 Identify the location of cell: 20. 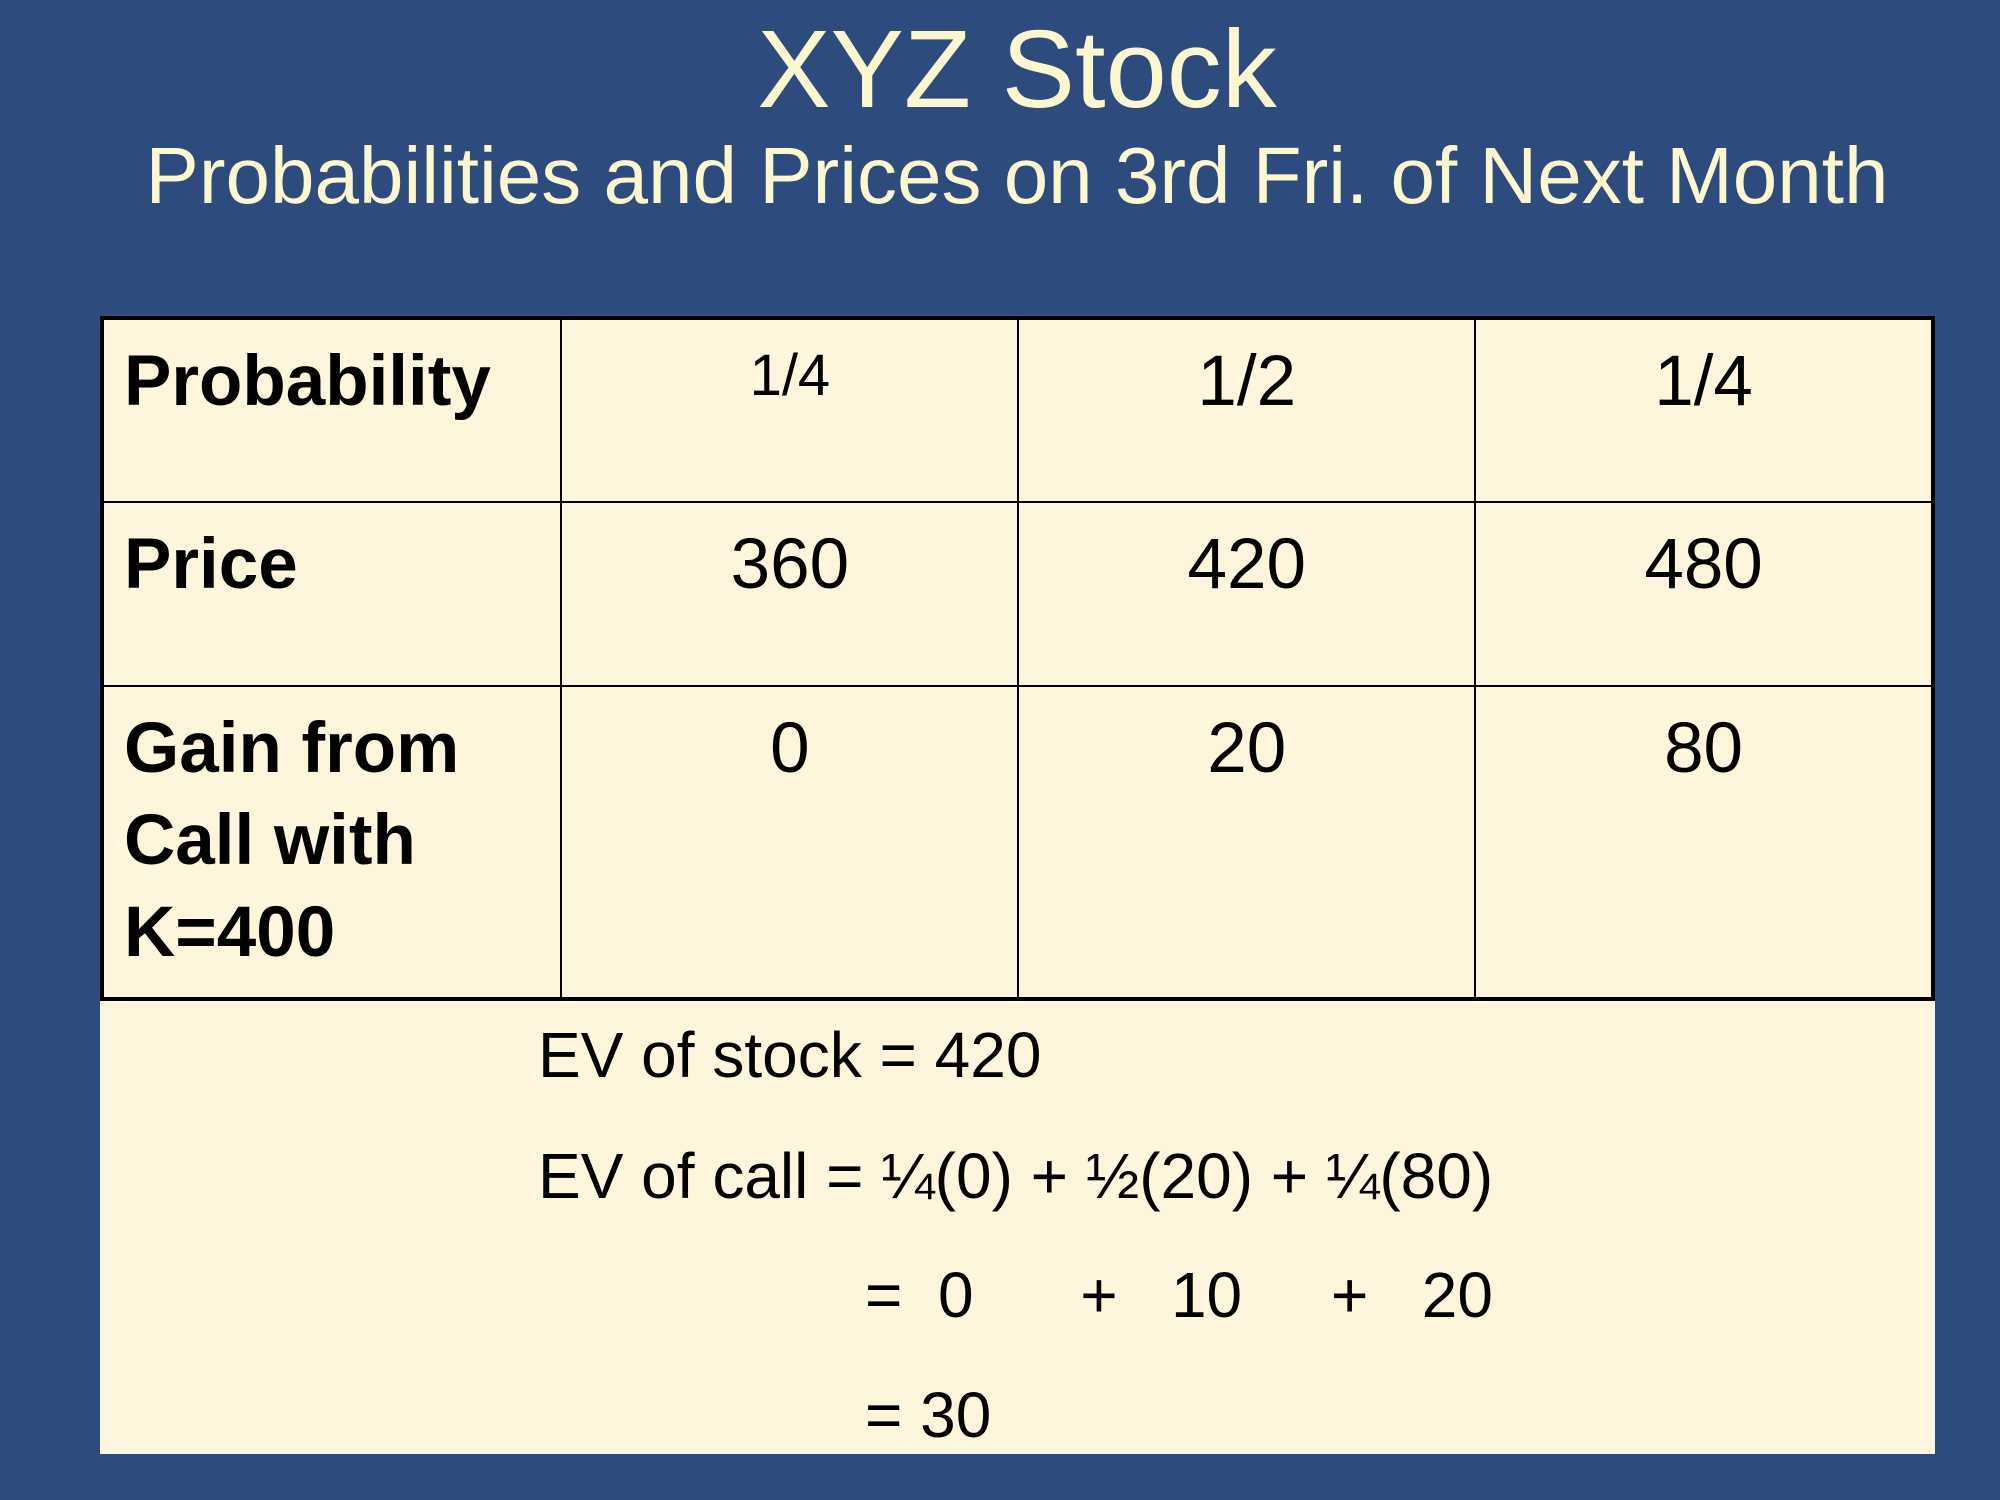
(1247, 842).